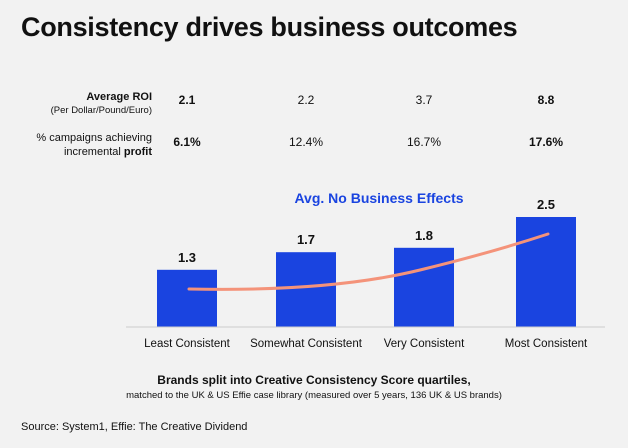  I want to click on roi-label: Average ROI (Per Dollar/Pound/Euro), so click(101, 104).